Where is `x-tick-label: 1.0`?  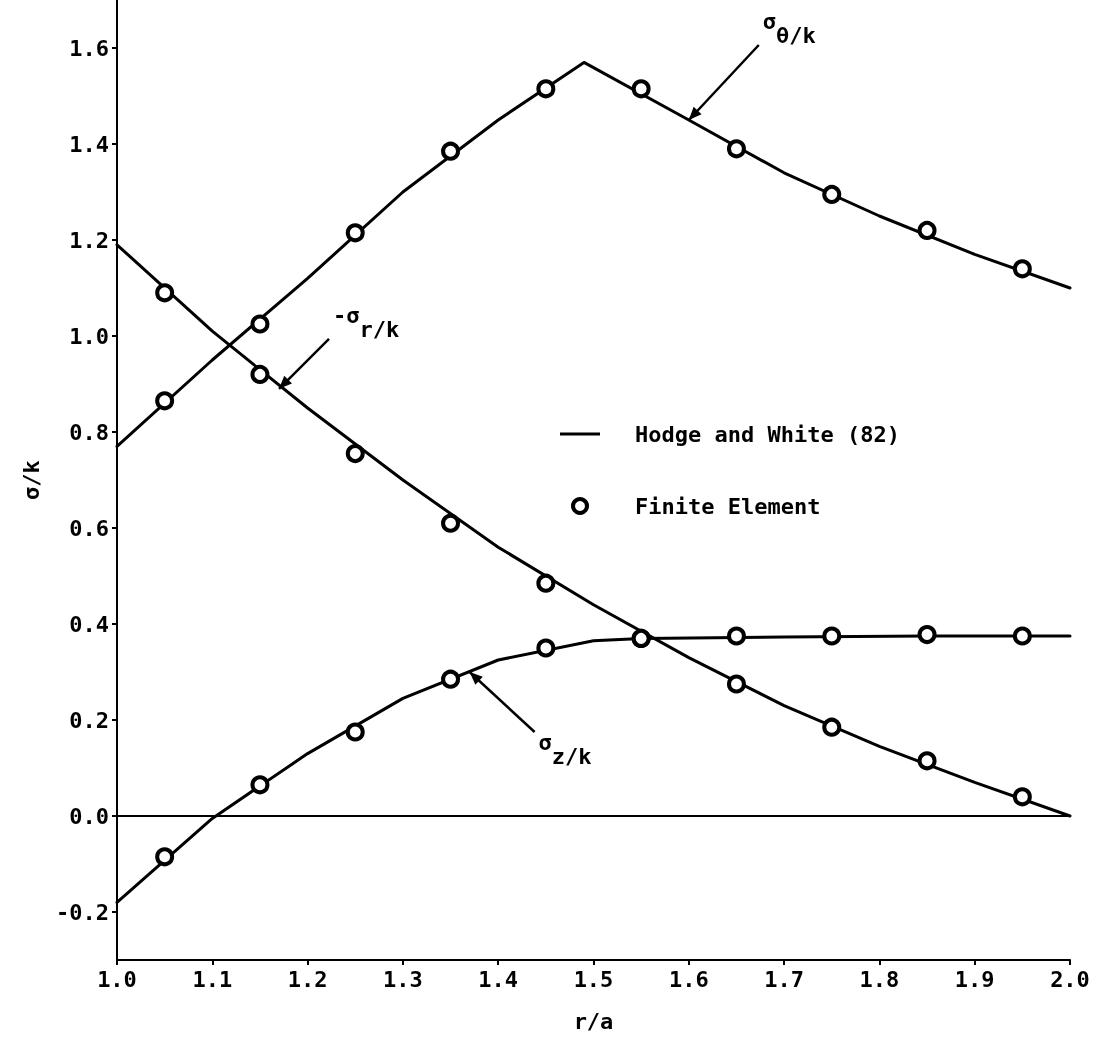
x-tick-label: 1.0 is located at coordinates (117, 979).